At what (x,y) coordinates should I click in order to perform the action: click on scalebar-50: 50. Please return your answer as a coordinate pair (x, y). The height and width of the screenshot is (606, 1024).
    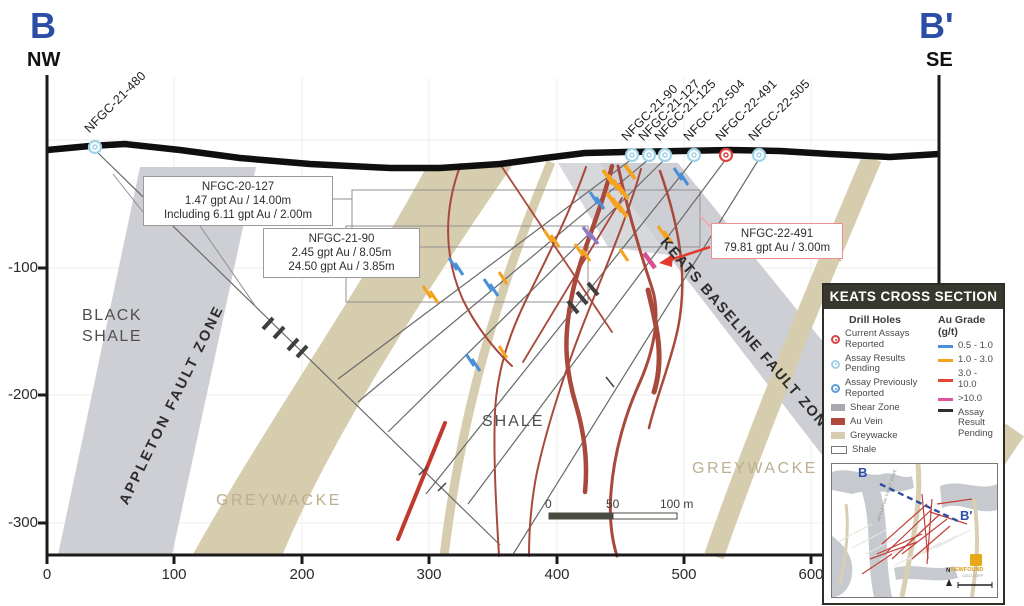
    Looking at the image, I should click on (613, 504).